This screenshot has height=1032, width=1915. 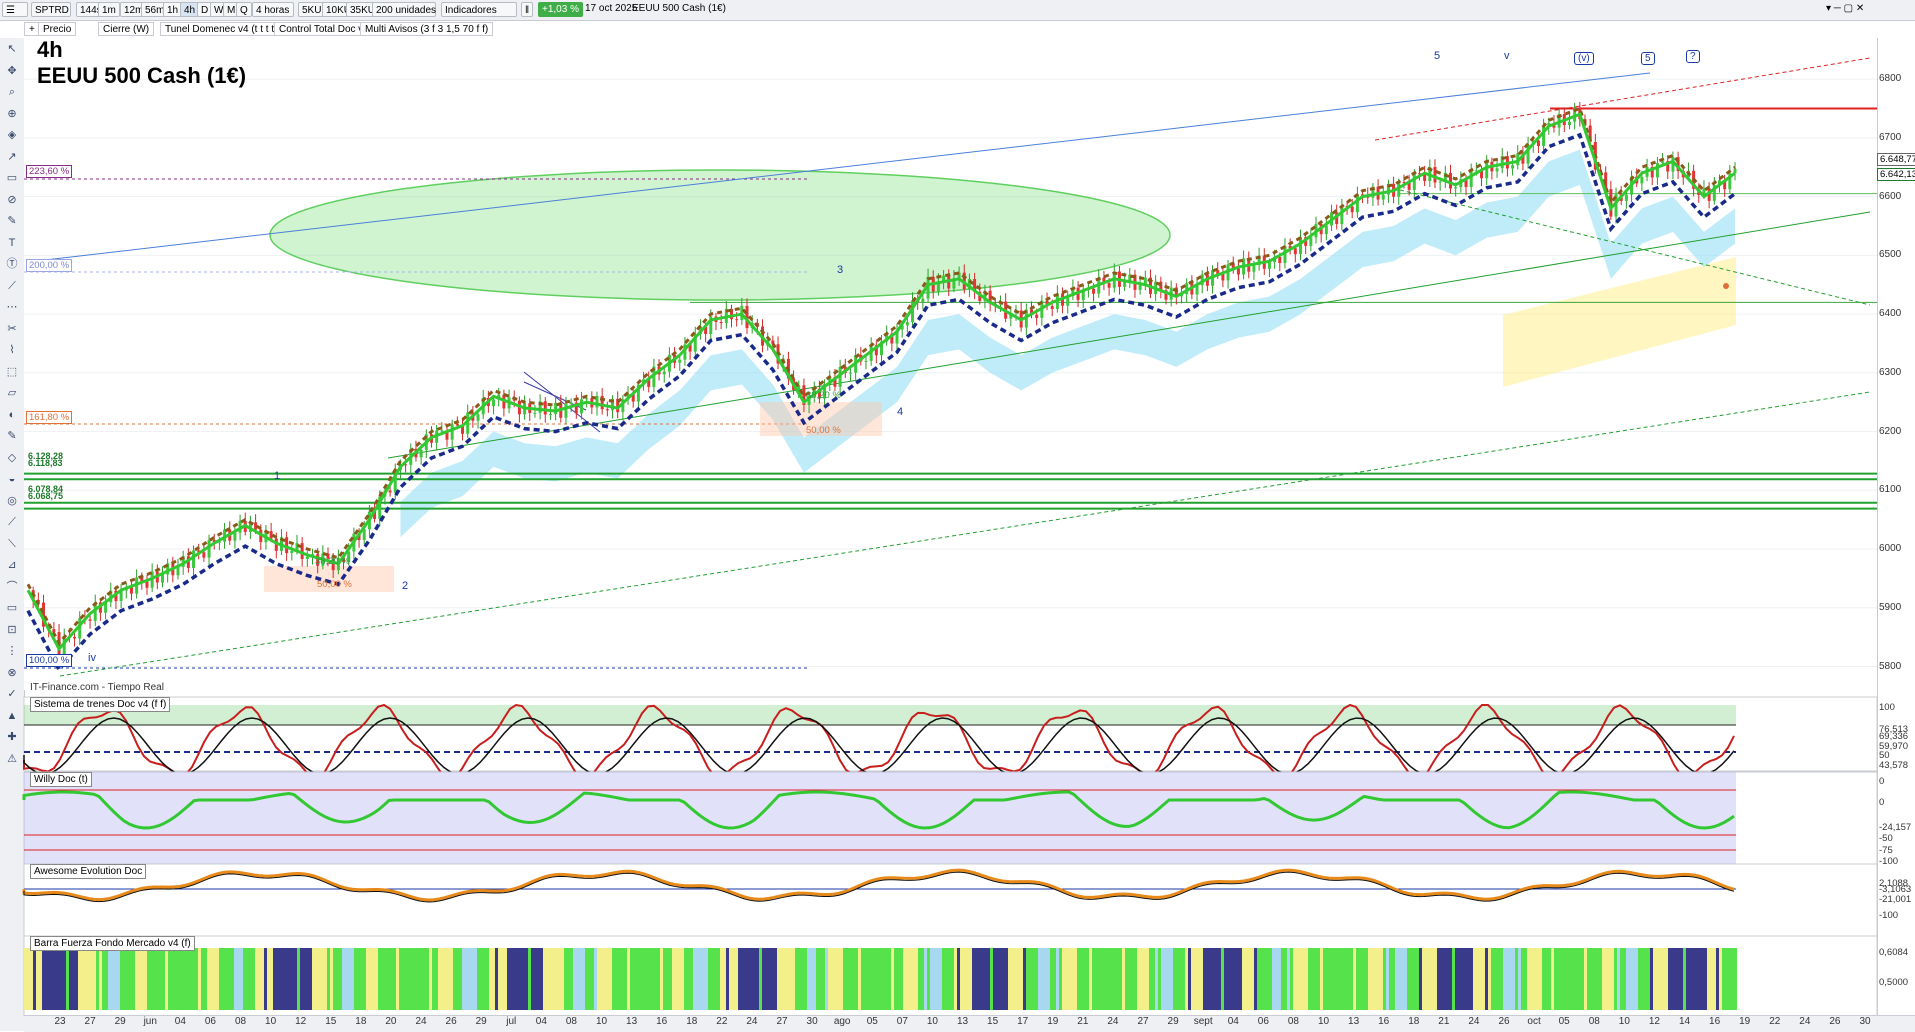 I want to click on tool-icon-19: ◇, so click(x=12, y=457).